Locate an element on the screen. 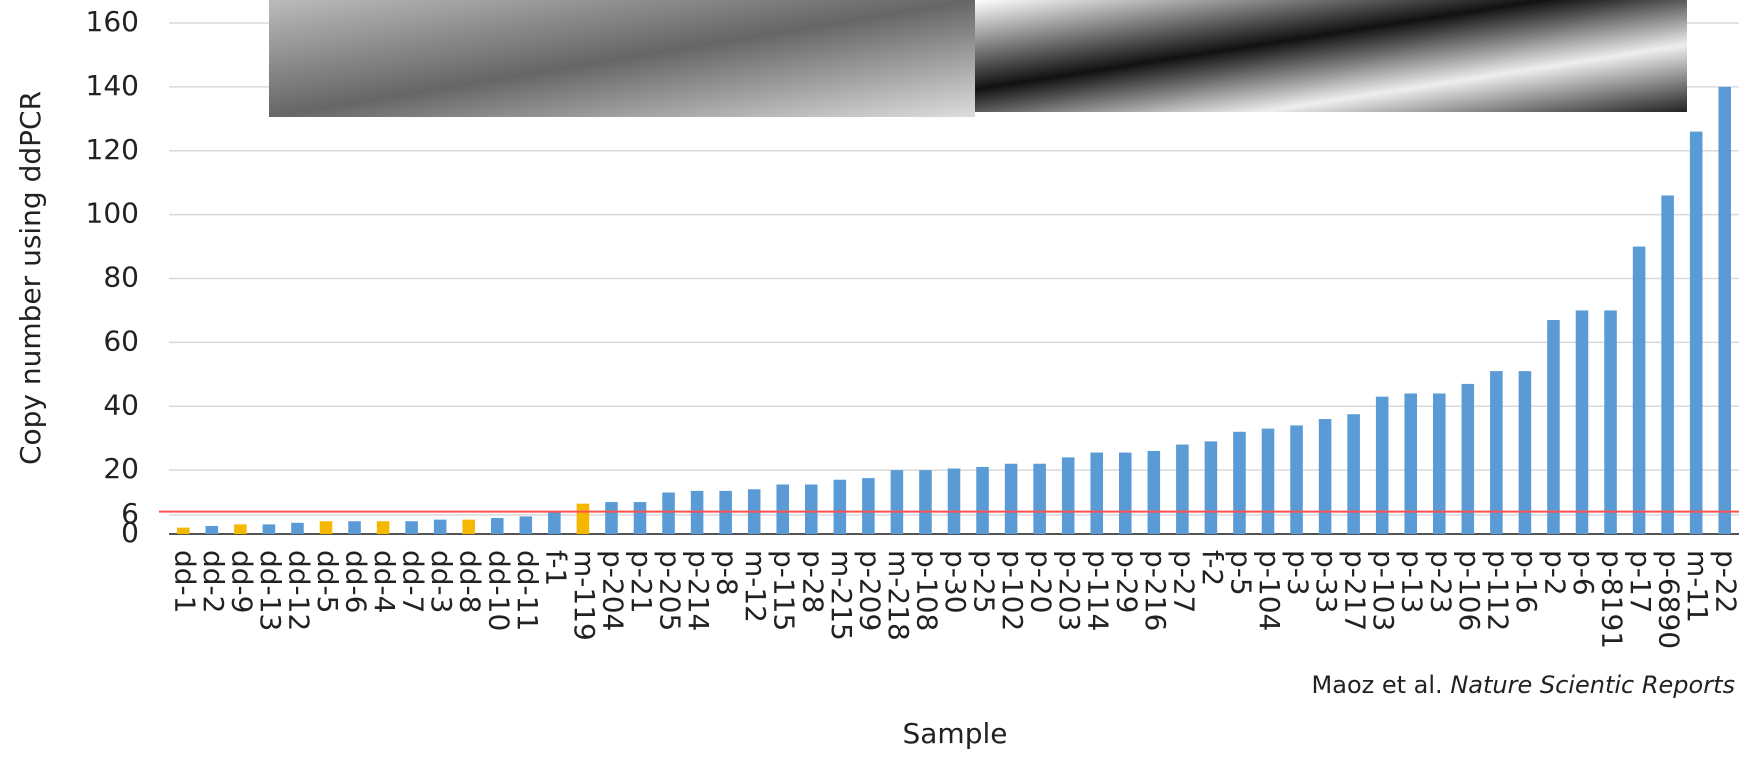  y-tick-label: 60 is located at coordinates (121, 340).